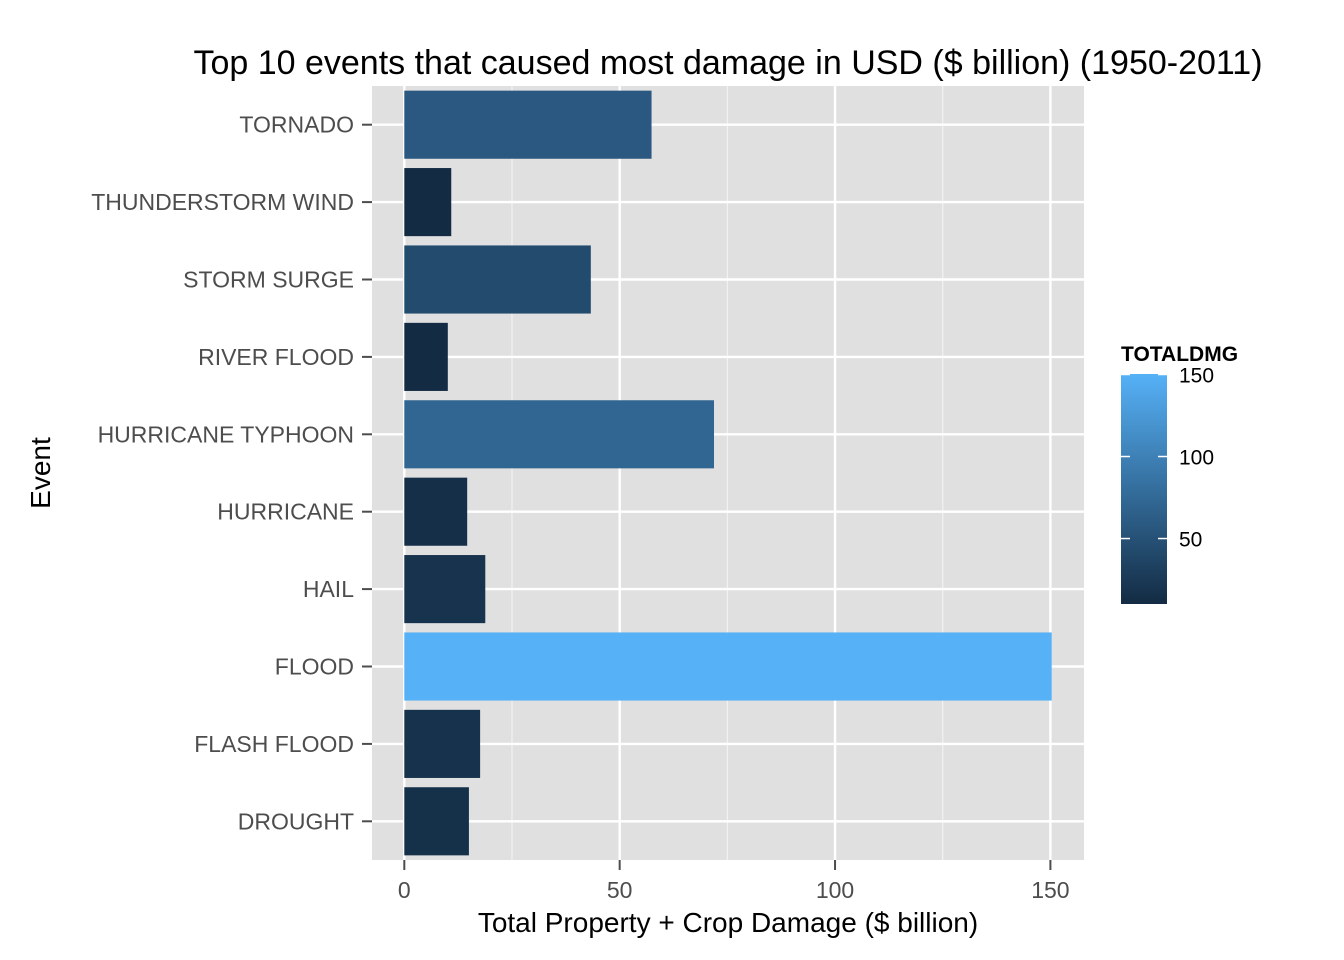 The width and height of the screenshot is (1344, 960). Describe the element at coordinates (436, 511) in the screenshot. I see `bar-hurricane` at that location.